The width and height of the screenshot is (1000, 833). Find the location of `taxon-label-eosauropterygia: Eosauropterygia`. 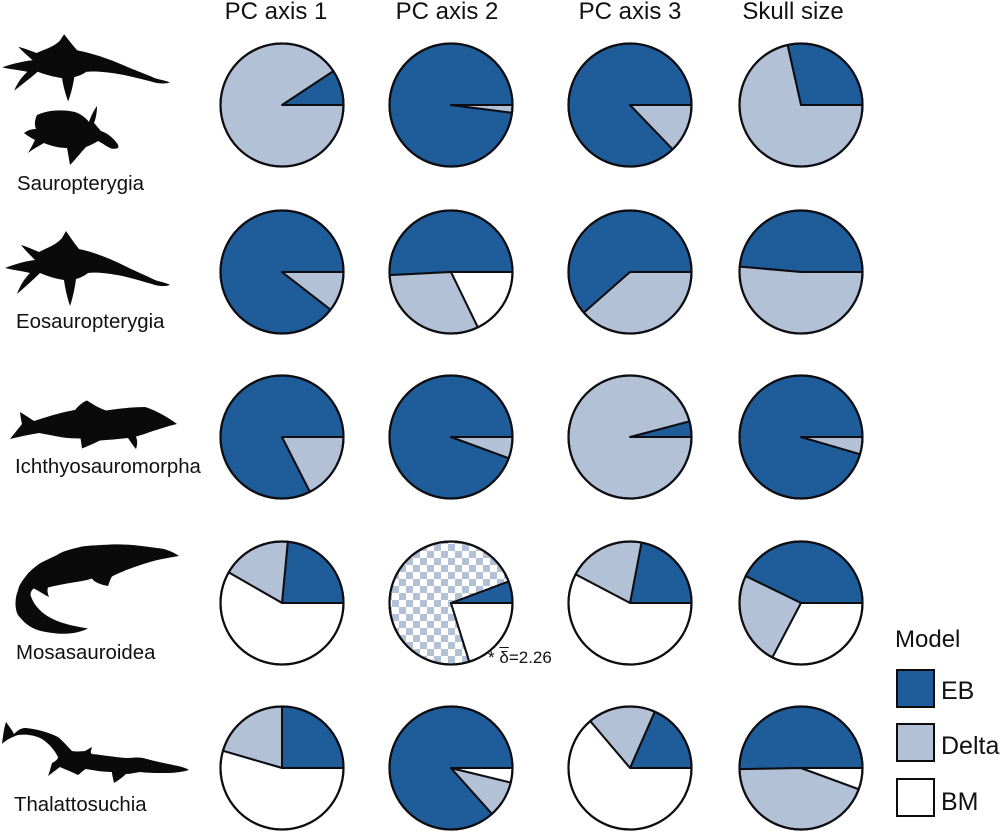

taxon-label-eosauropterygia: Eosauropterygia is located at coordinates (90, 322).